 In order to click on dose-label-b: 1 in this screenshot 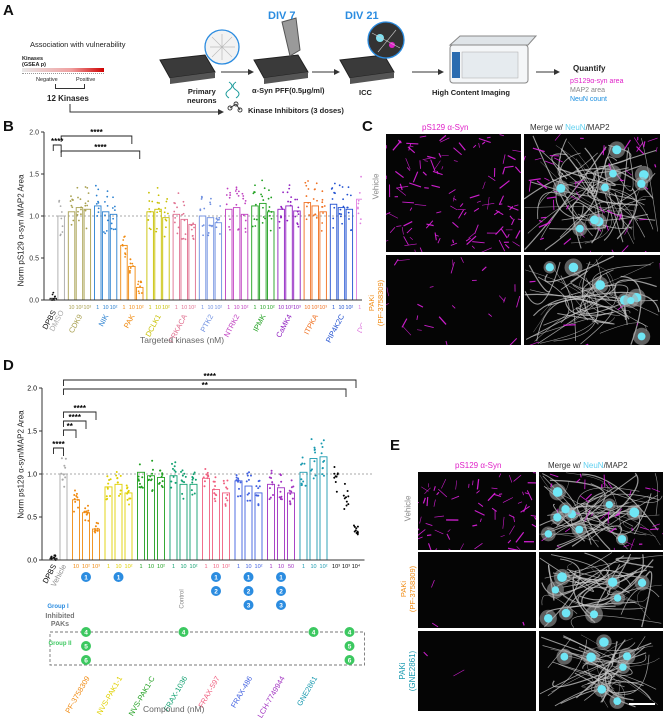, I will do `click(150, 308)`.